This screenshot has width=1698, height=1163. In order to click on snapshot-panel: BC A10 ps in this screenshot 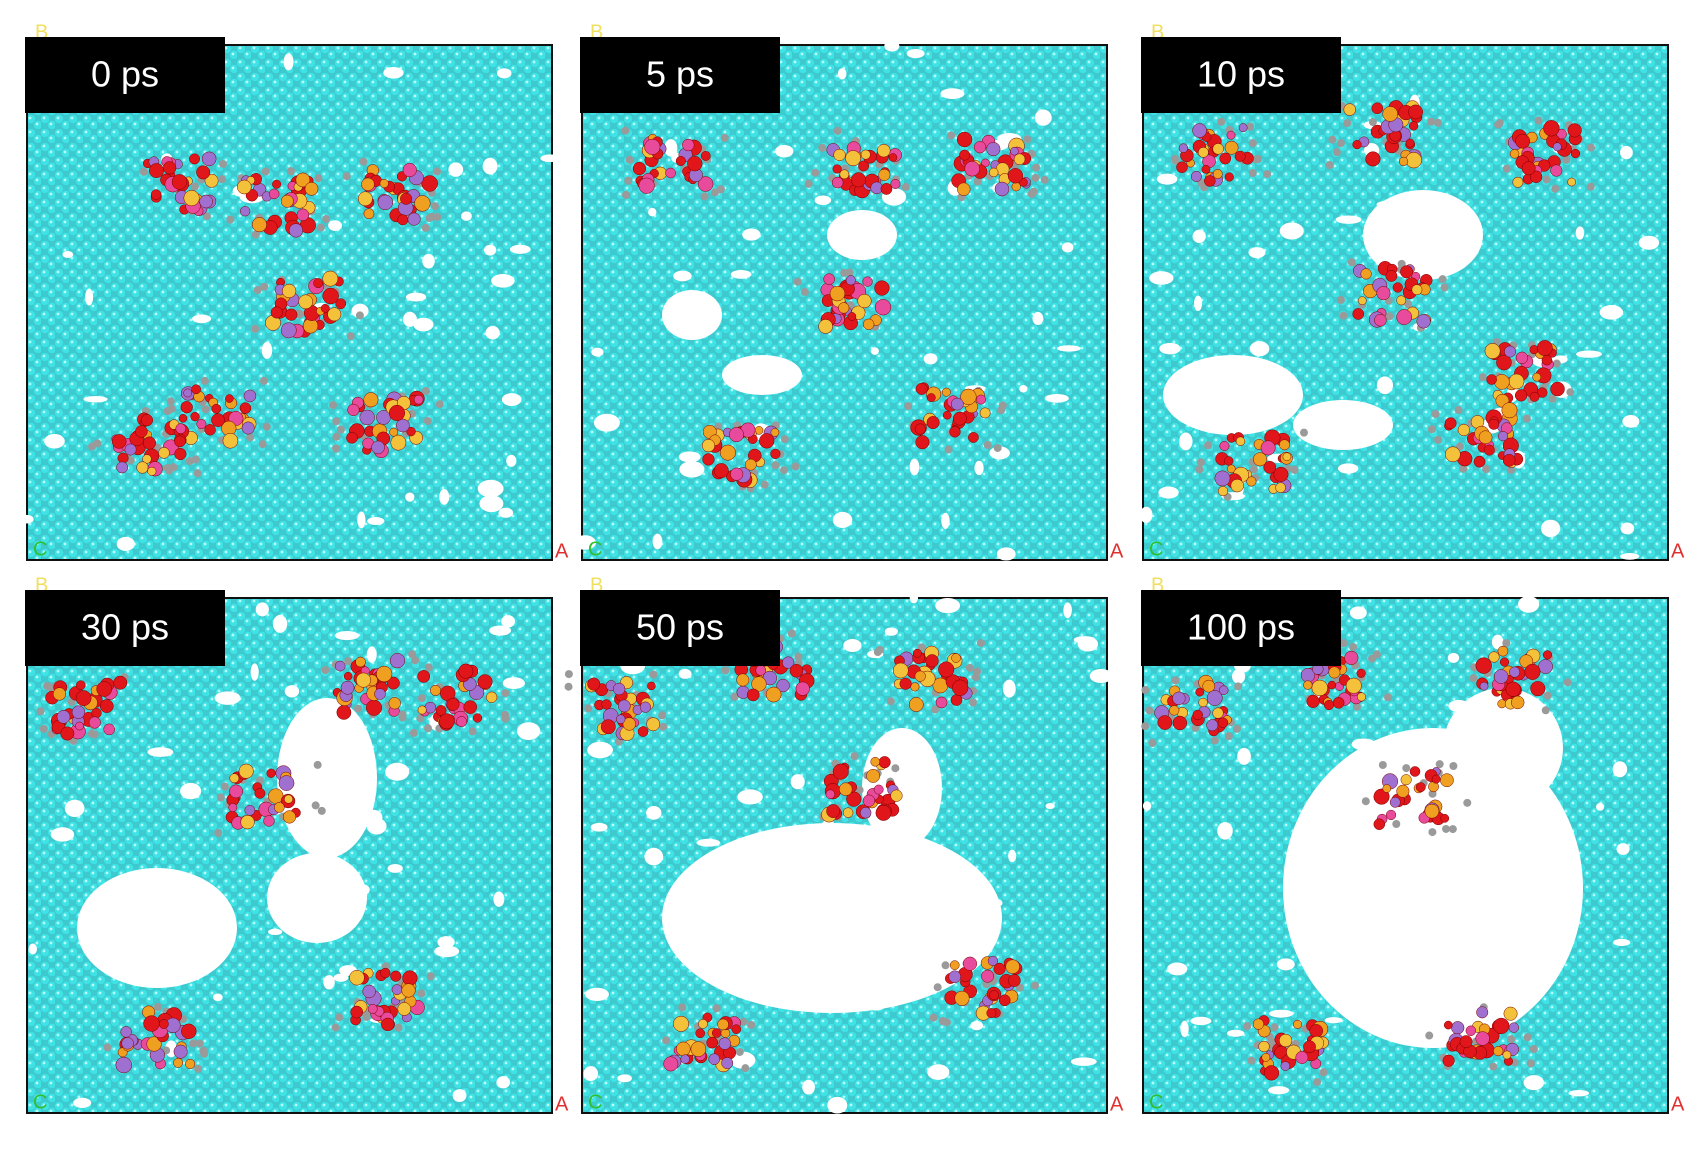, I will do `click(1412, 291)`.